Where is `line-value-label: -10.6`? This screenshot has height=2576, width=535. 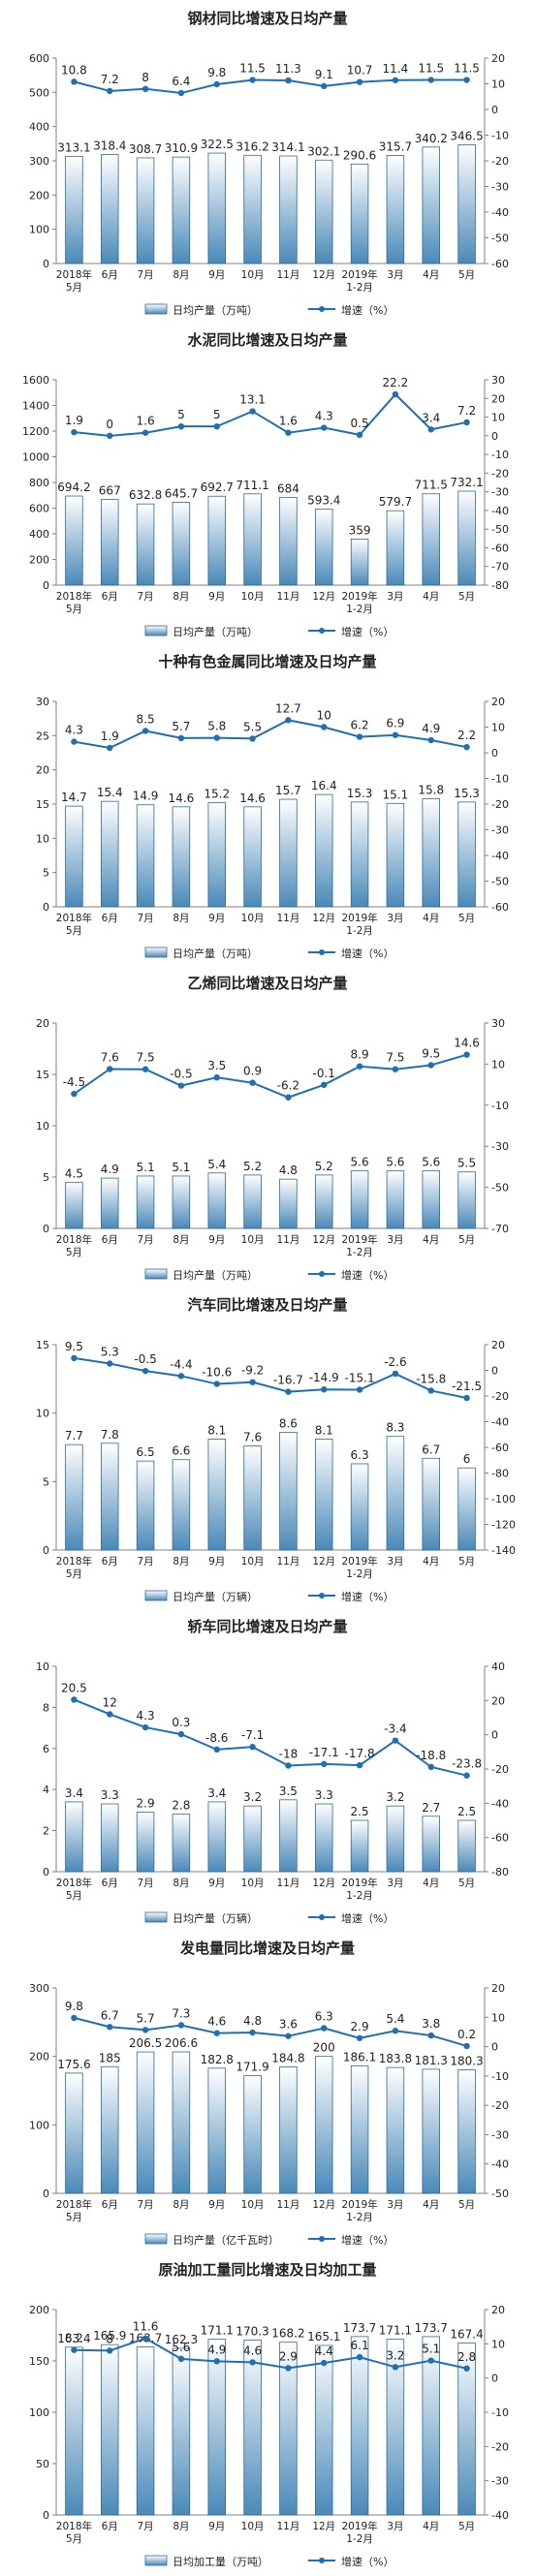
line-value-label: -10.6 is located at coordinates (217, 1373).